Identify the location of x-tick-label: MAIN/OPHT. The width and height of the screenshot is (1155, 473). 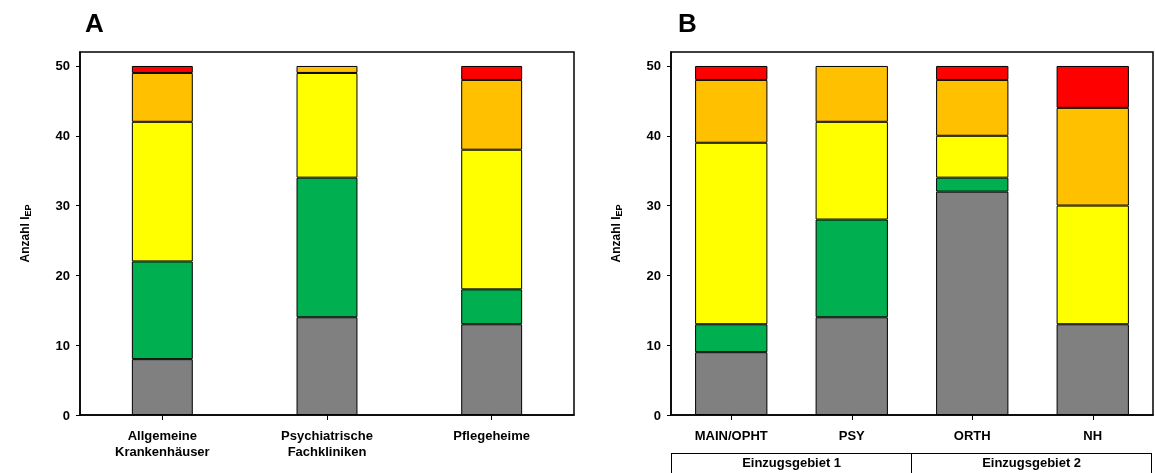
(731, 435).